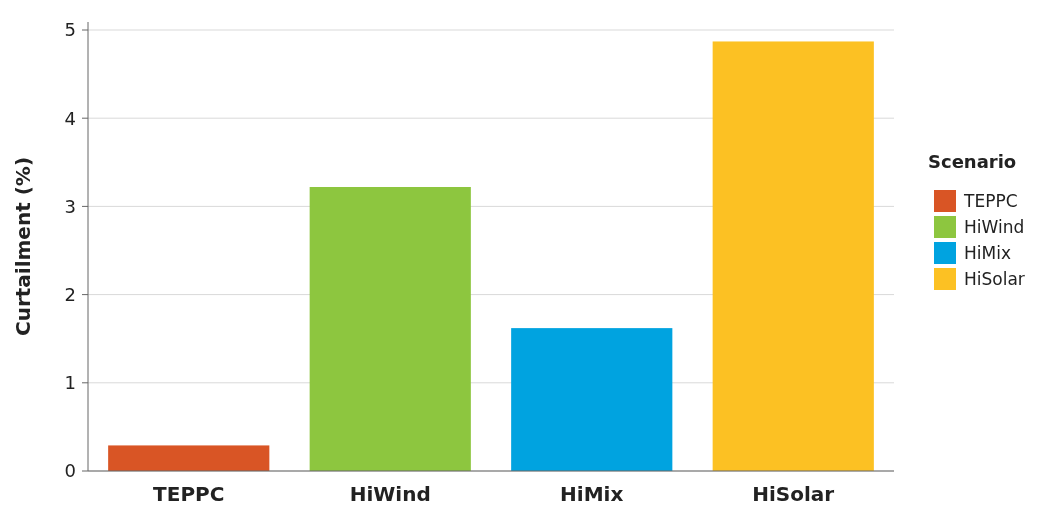  What do you see at coordinates (987, 252) in the screenshot?
I see `legend-label: HiMix` at bounding box center [987, 252].